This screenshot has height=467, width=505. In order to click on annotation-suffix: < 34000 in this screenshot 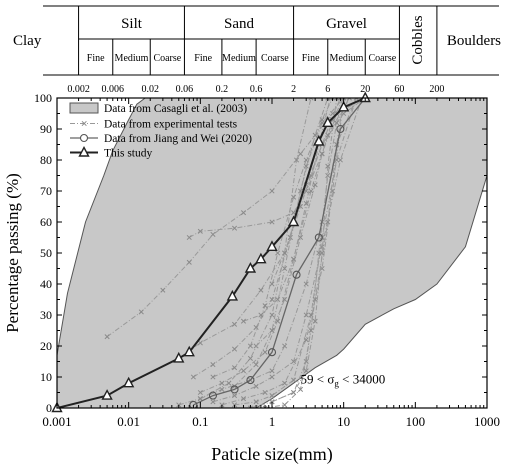, I will do `click(362, 378)`.